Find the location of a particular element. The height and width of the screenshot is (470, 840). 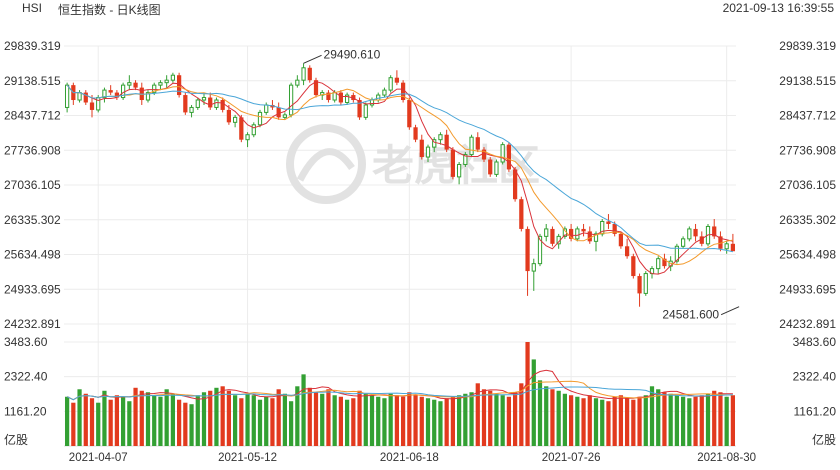

x-tick-label: 2021-05-12 is located at coordinates (247, 458).